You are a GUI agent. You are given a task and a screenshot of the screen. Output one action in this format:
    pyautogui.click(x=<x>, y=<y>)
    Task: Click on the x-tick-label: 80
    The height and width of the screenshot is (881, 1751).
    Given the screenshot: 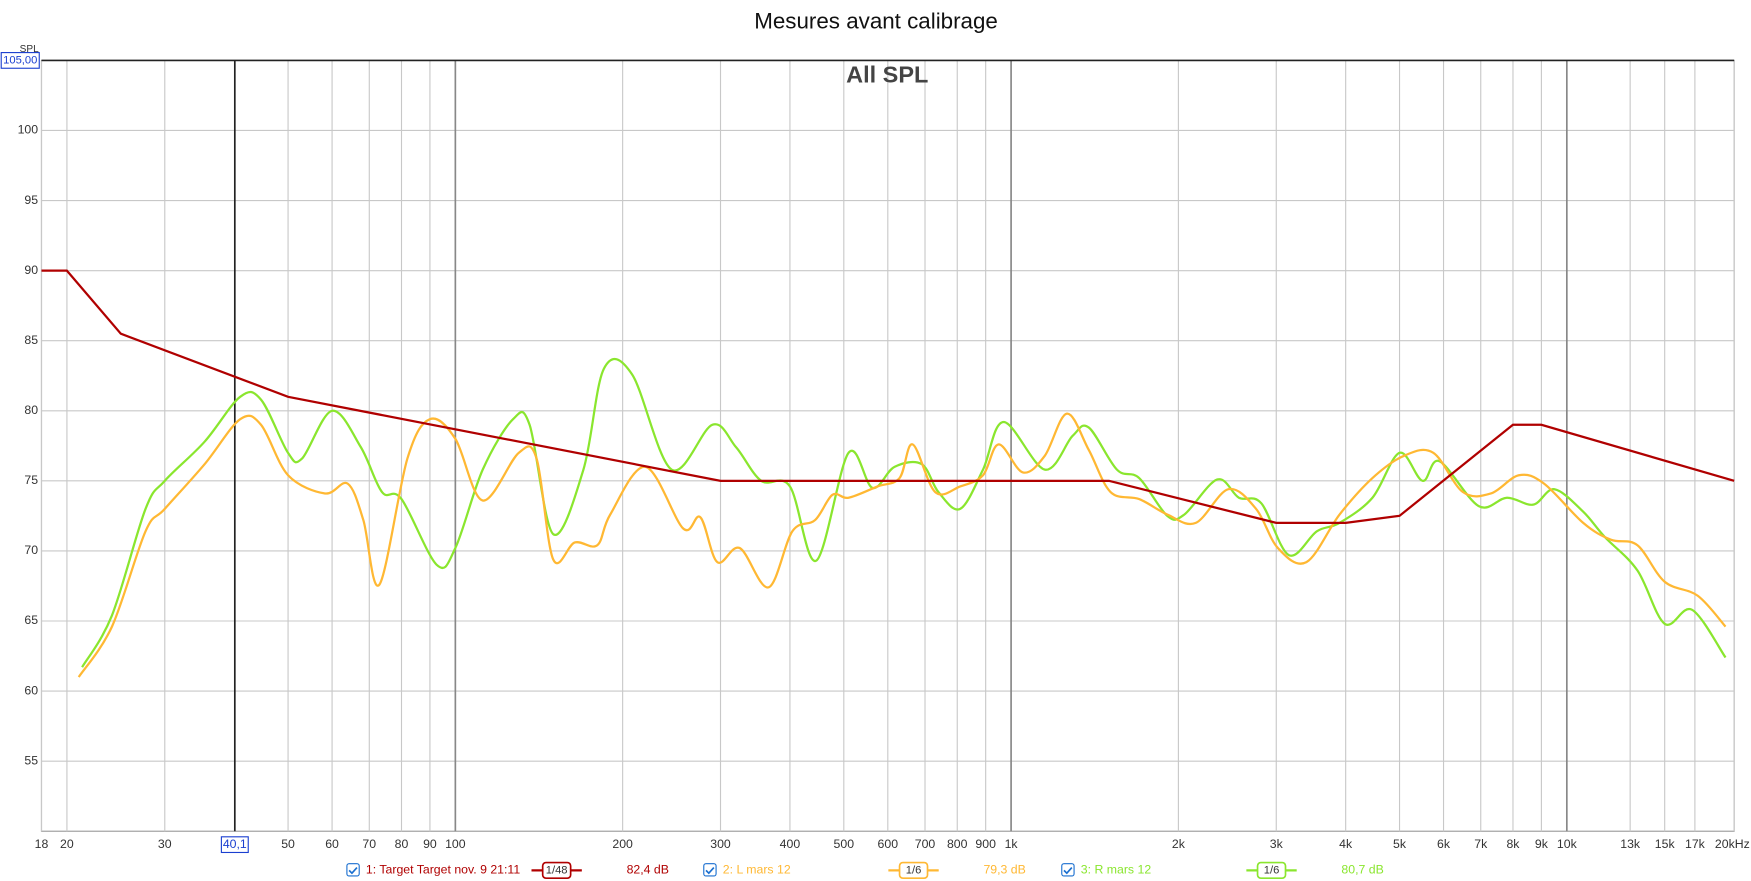 What is the action you would take?
    pyautogui.click(x=402, y=844)
    